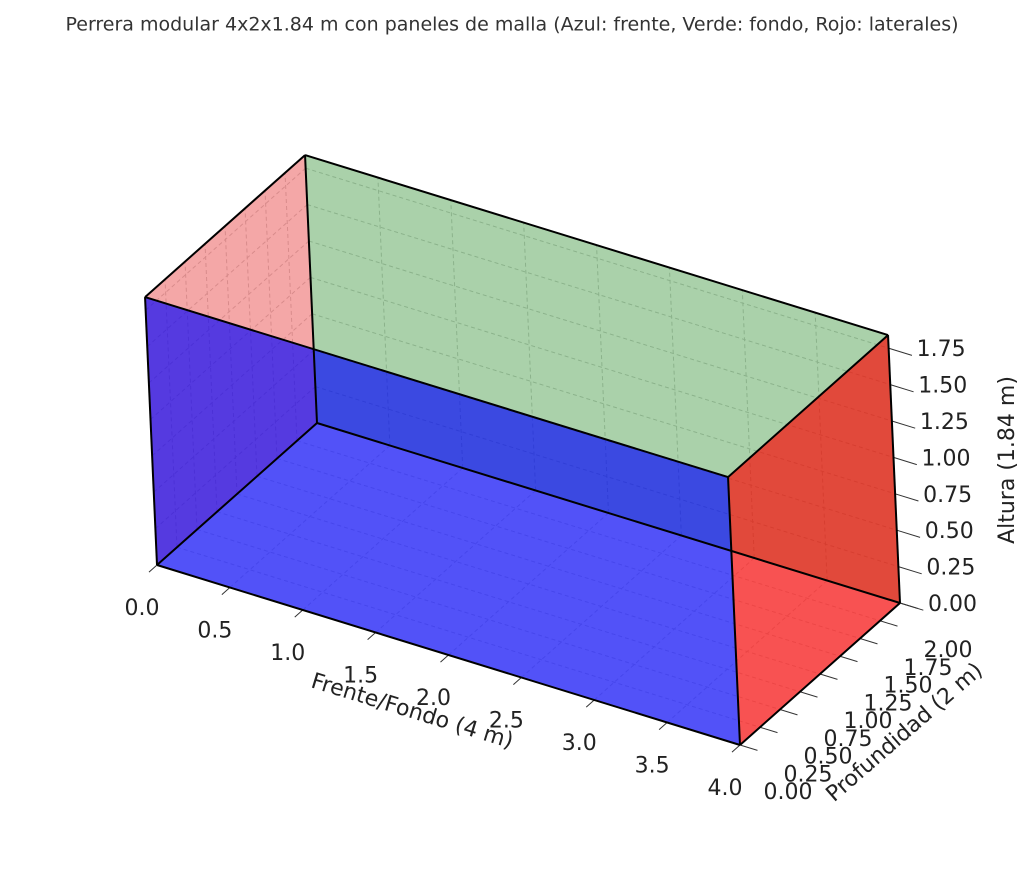 The height and width of the screenshot is (880, 1024). What do you see at coordinates (214, 631) in the screenshot?
I see `x-tick-label: 0.5` at bounding box center [214, 631].